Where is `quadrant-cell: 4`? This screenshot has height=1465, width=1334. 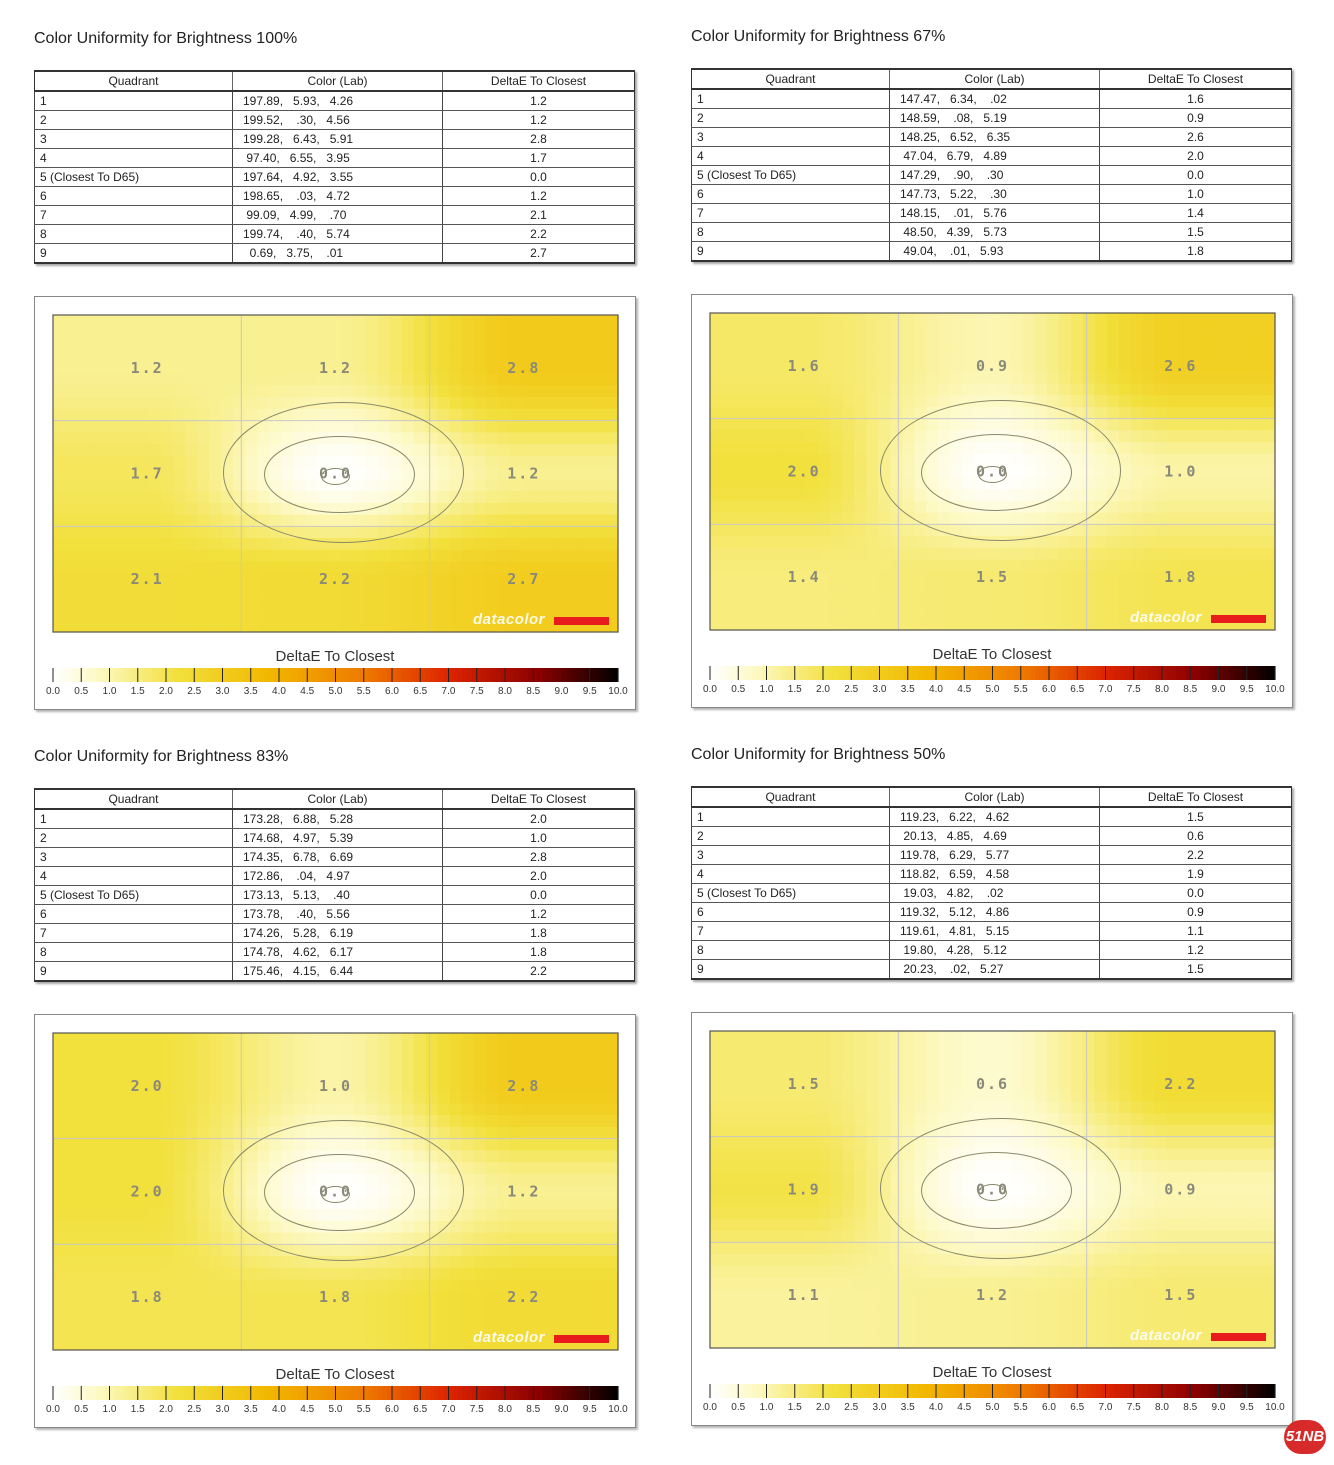 quadrant-cell: 4 is located at coordinates (790, 874).